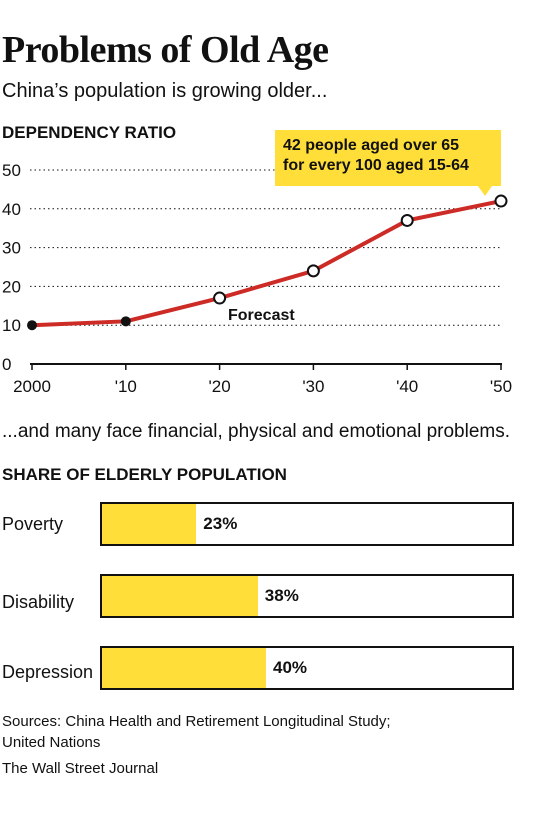 Image resolution: width=555 pixels, height=815 pixels. Describe the element at coordinates (11, 325) in the screenshot. I see `y-tick-label: 10` at that location.